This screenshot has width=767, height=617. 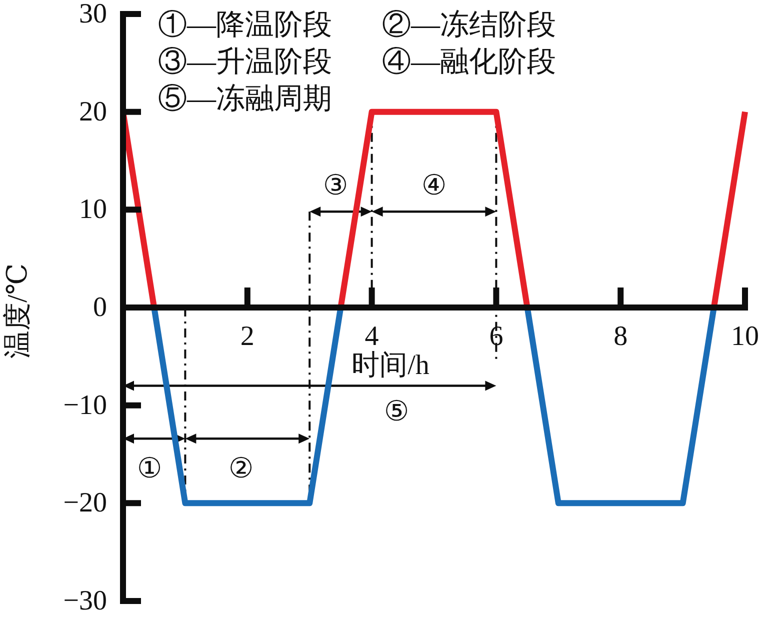 I want to click on x-tick-label: 10, so click(x=745, y=336).